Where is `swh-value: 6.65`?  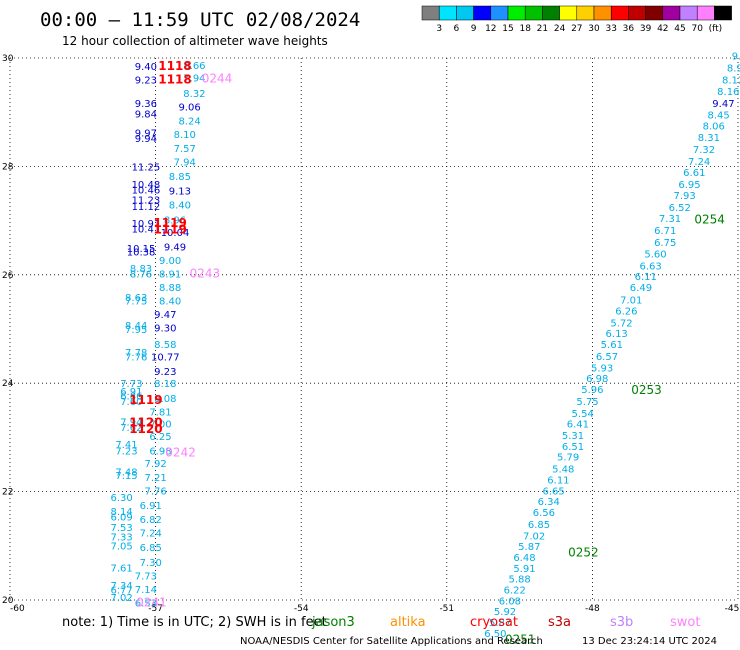 swh-value: 6.65 is located at coordinates (553, 491).